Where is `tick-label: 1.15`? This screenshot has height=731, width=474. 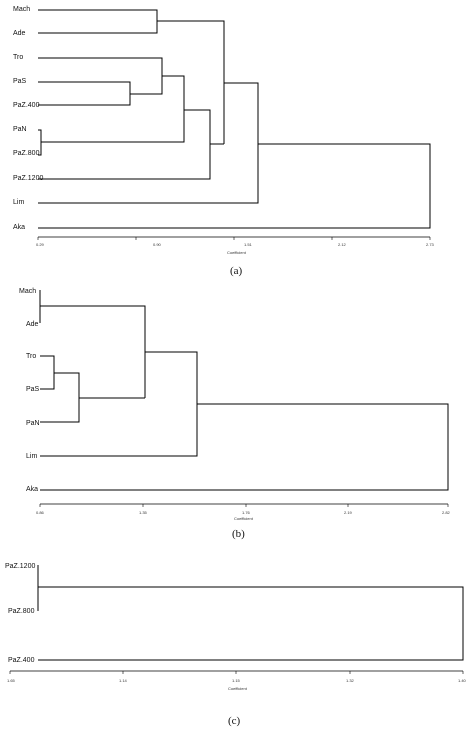
tick-label: 1.15 is located at coordinates (236, 680).